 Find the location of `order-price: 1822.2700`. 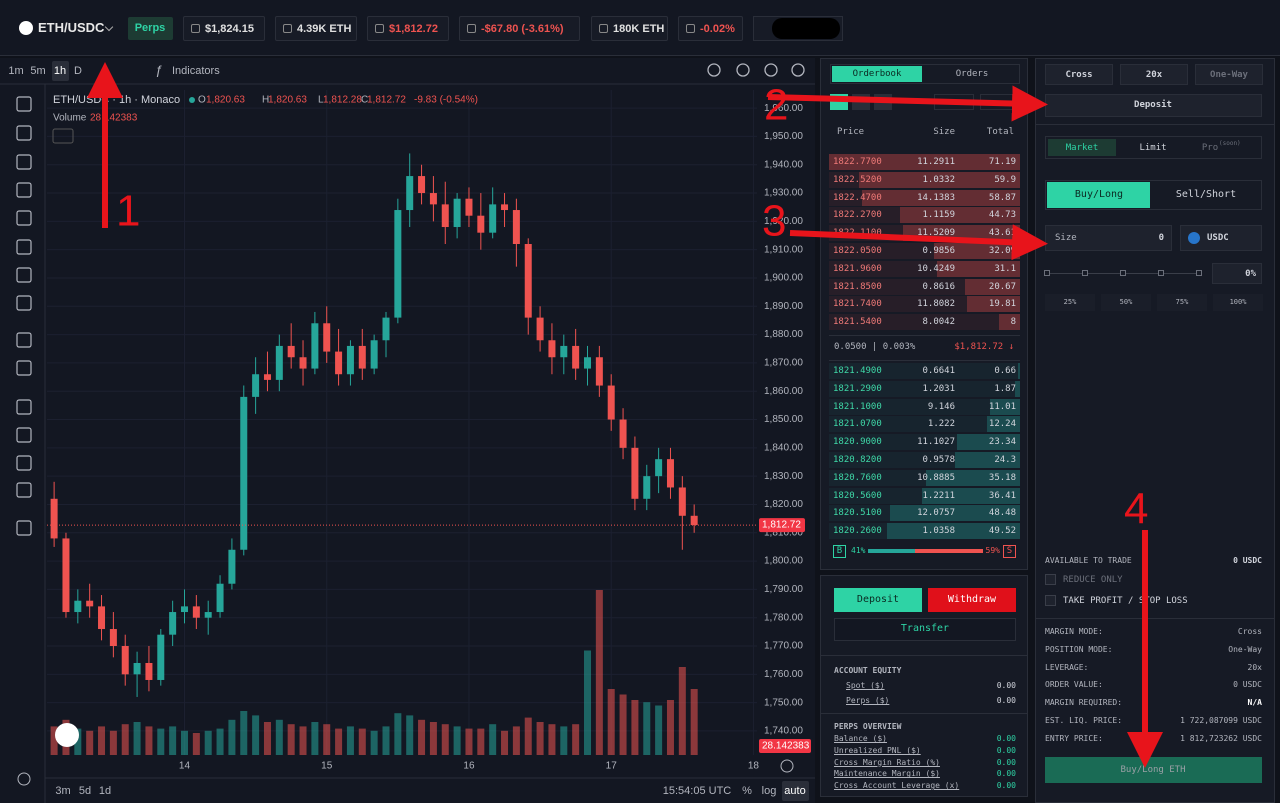

order-price: 1822.2700 is located at coordinates (857, 215).